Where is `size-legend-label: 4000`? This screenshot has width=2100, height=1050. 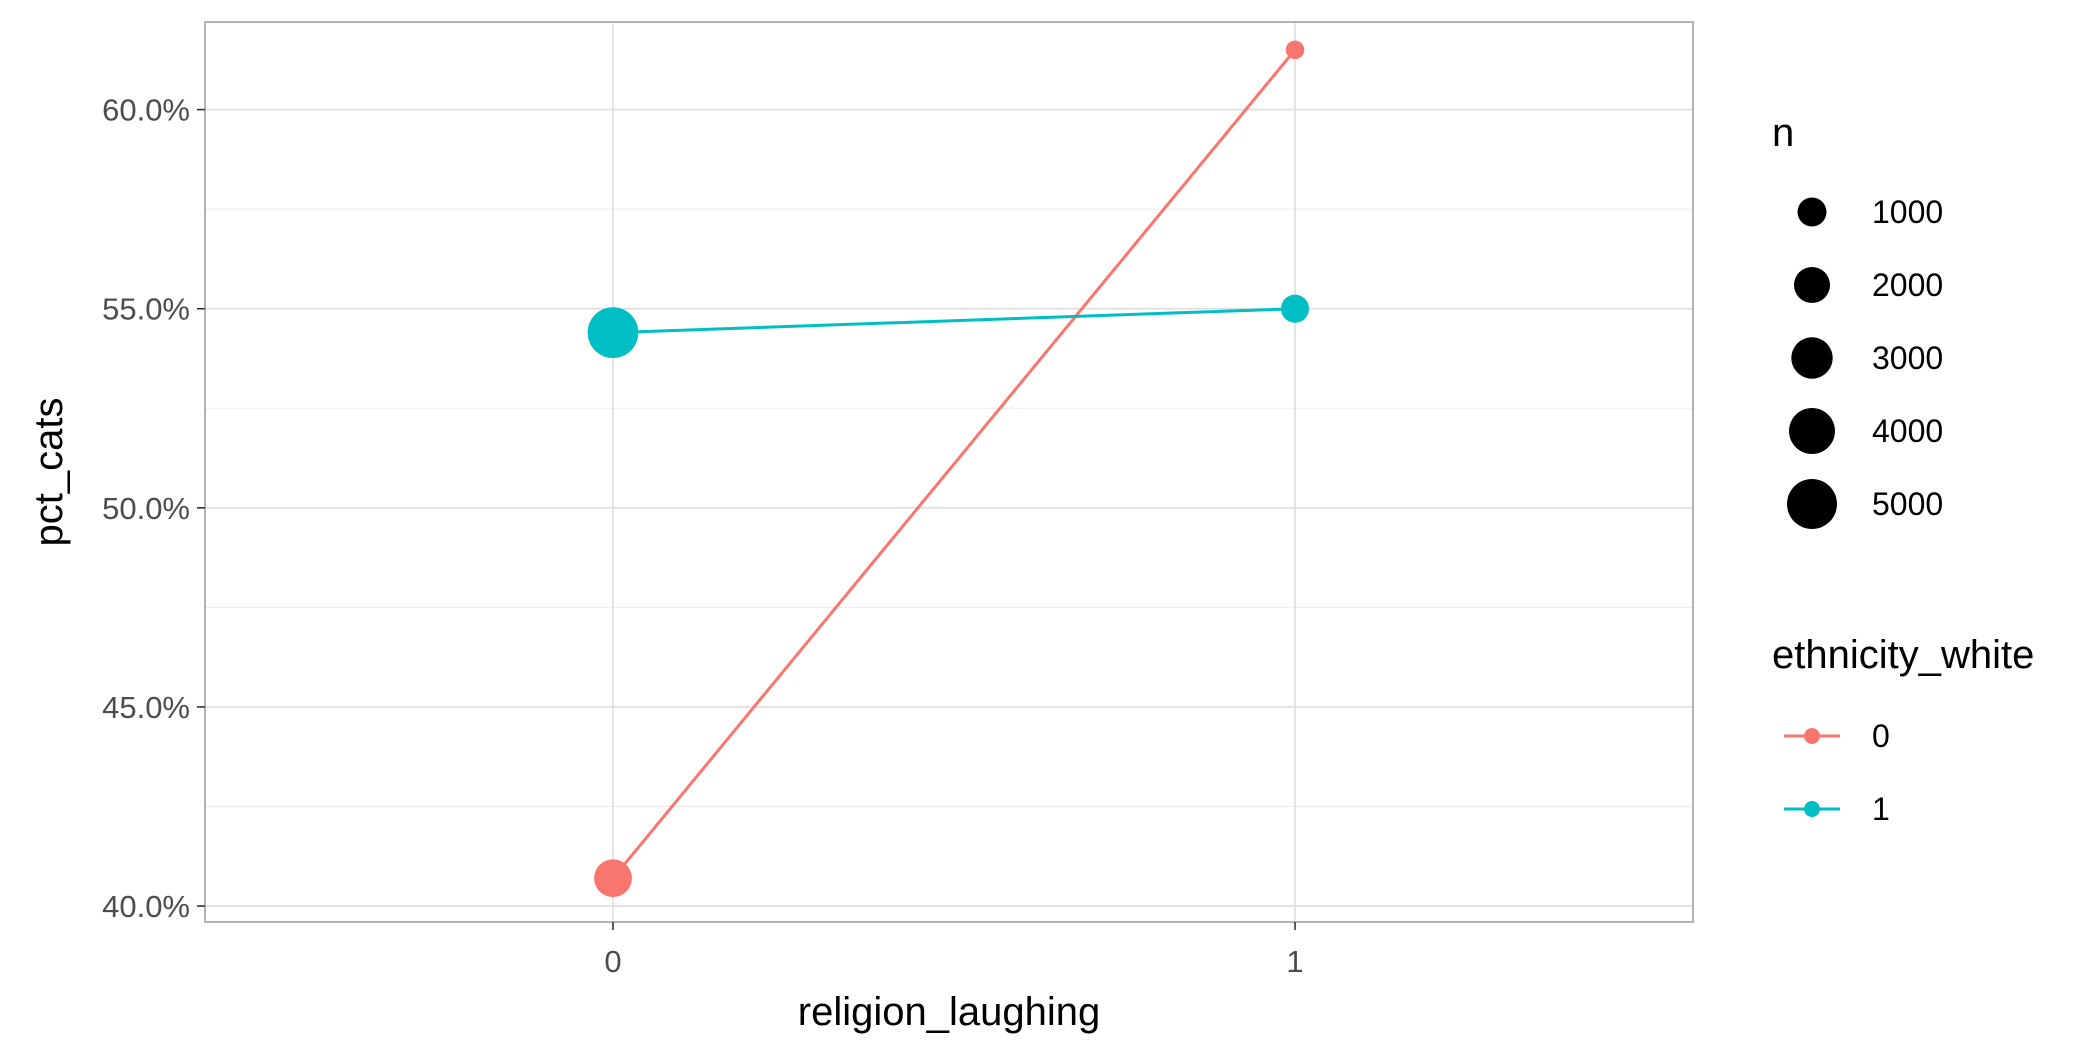 size-legend-label: 4000 is located at coordinates (1907, 431).